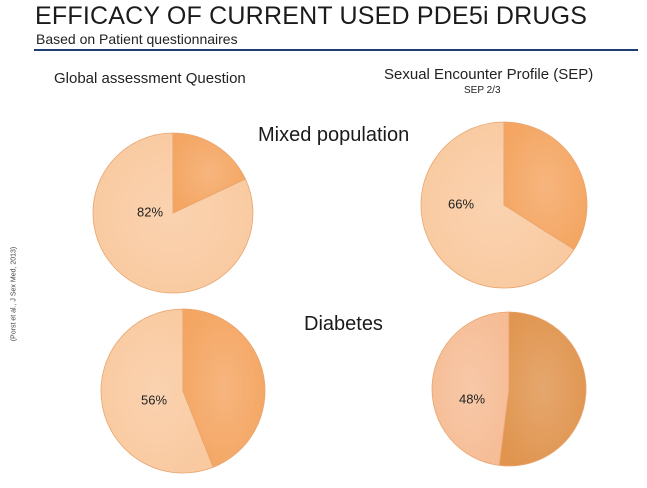 Image resolution: width=647 pixels, height=488 pixels. I want to click on right-column-subheading: SEP 2/3, so click(482, 90).